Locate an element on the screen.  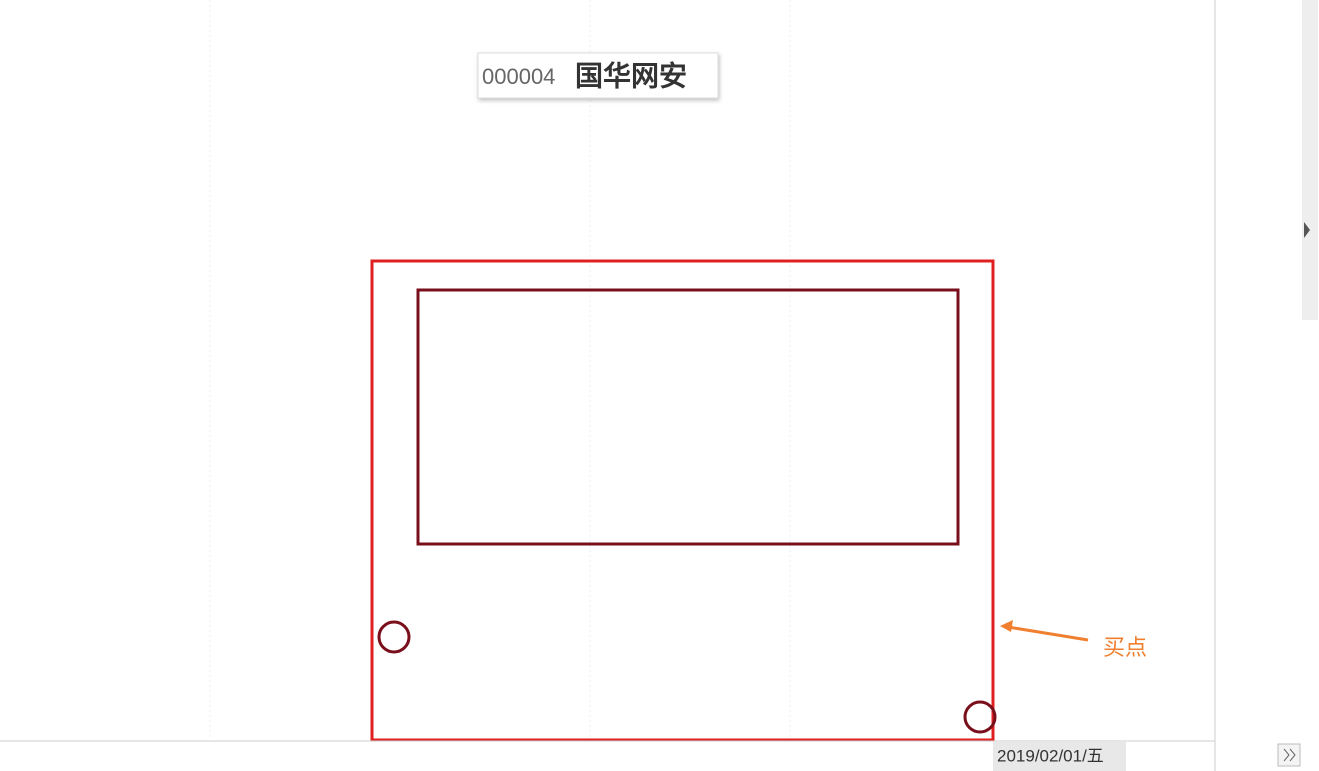
title-name: 国华网安 is located at coordinates (631, 75).